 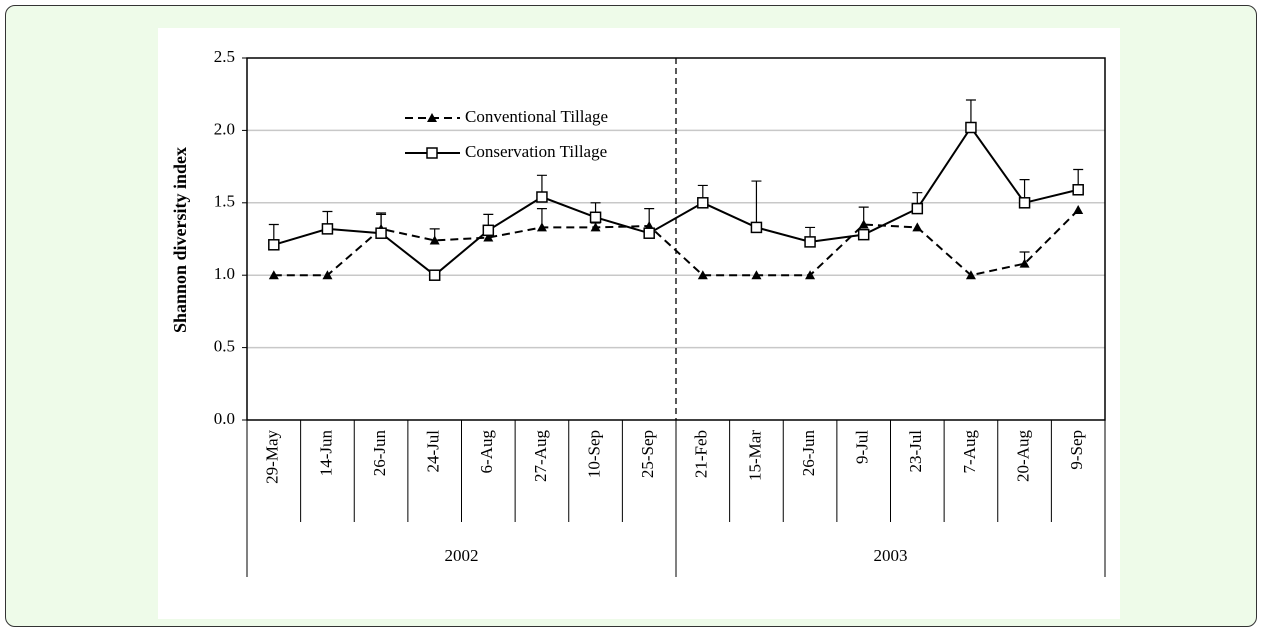 I want to click on x-tick-label: 9-Jul, so click(x=862, y=447).